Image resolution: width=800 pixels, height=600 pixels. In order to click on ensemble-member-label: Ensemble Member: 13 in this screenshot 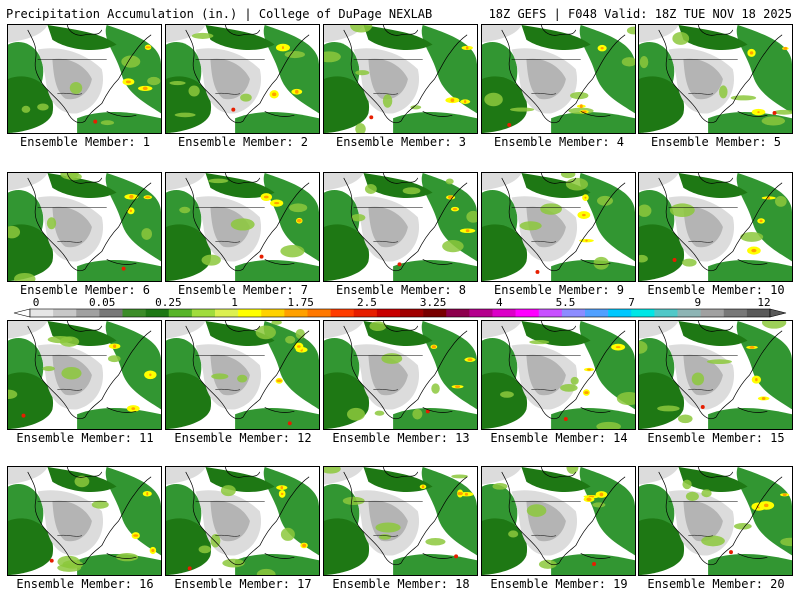, I will do `click(401, 438)`.